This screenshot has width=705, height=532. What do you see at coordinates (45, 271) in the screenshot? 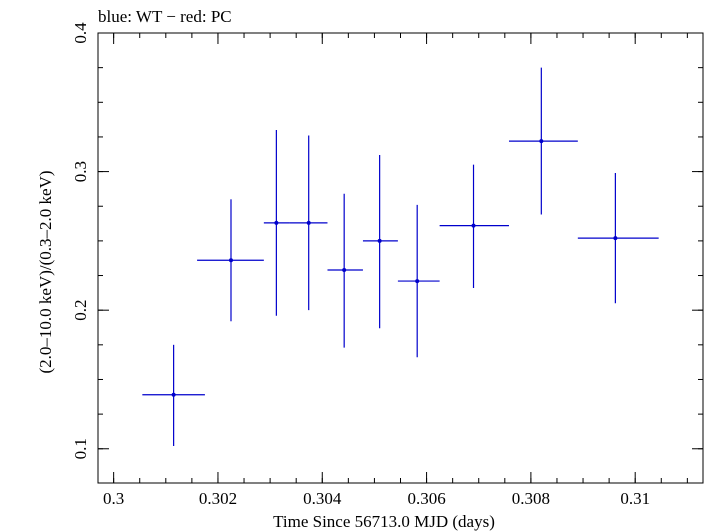
I see `y-axis-label: (2.0–10.0 keV)/(0.3–2.0 keV)` at bounding box center [45, 271].